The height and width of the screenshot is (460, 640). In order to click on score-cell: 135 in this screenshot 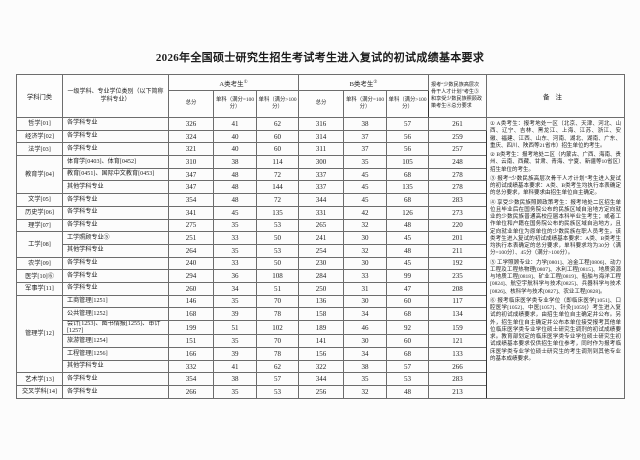, I will do `click(277, 212)`.